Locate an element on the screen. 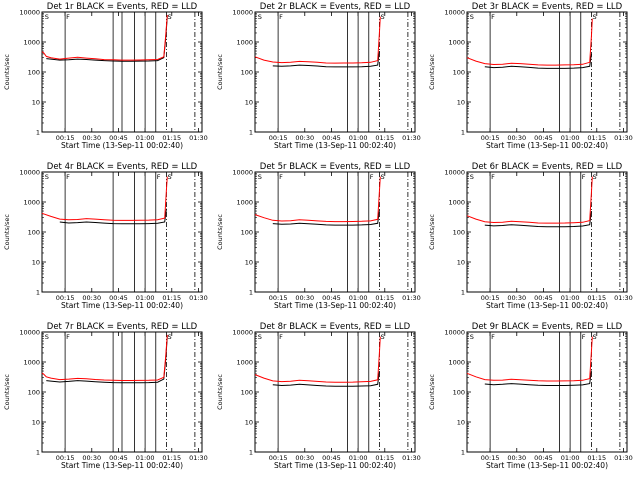  panel-title: Det 8r BLACK = Events, RED = LLD is located at coordinates (335, 327).